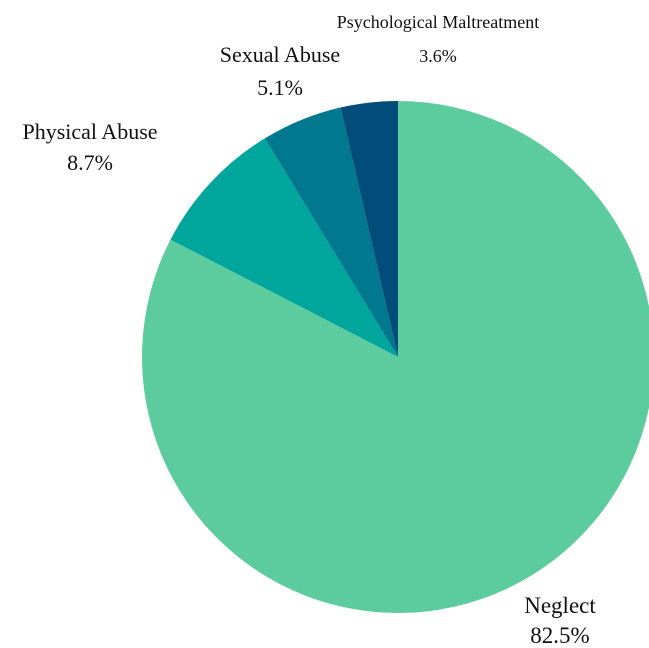 Image resolution: width=649 pixels, height=648 pixels. What do you see at coordinates (280, 71) in the screenshot?
I see `slice-label-sexual-abuse: Sexual Abuse 5.1%` at bounding box center [280, 71].